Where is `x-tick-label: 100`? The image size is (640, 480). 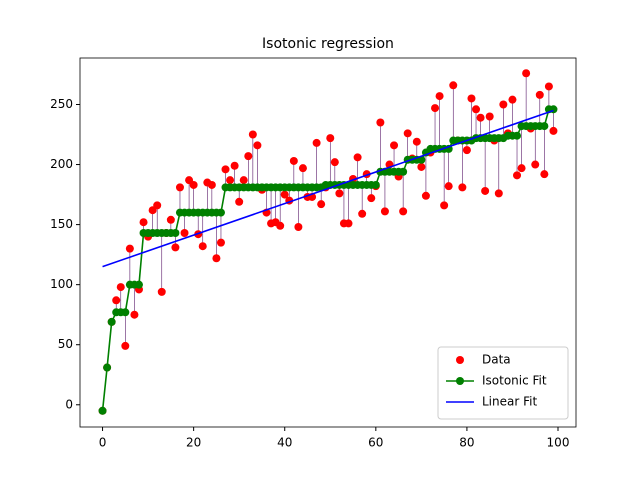 x-tick-label: 100 is located at coordinates (558, 443).